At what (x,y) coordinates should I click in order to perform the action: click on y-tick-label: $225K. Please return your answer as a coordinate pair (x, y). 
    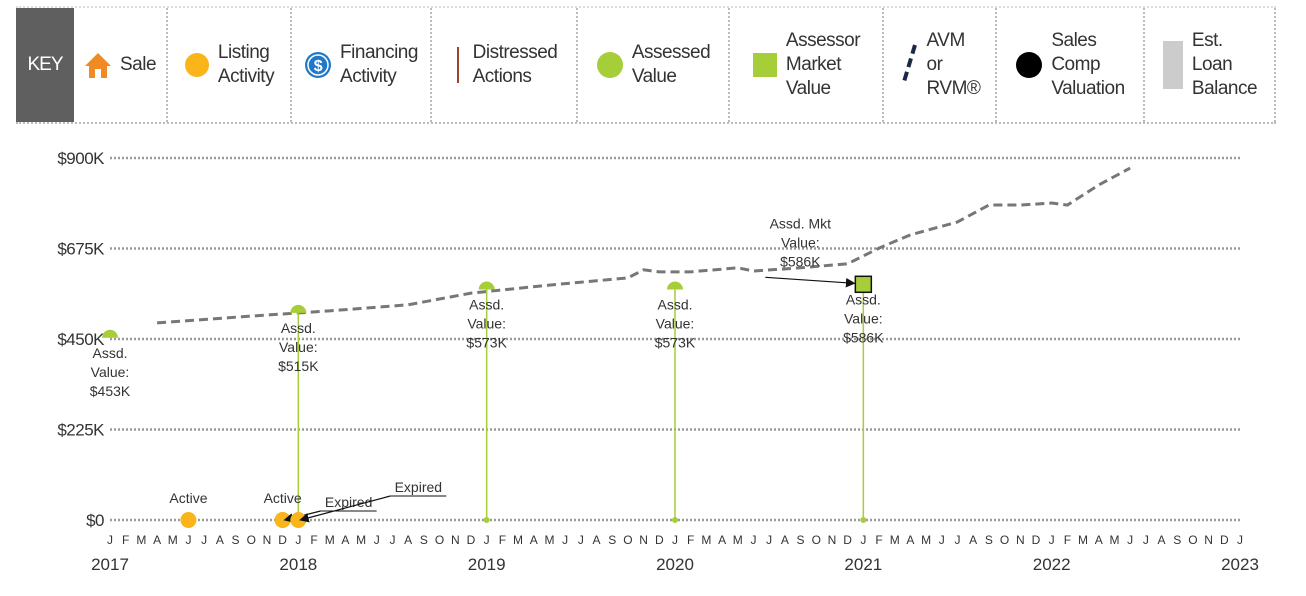
    Looking at the image, I should click on (81, 430).